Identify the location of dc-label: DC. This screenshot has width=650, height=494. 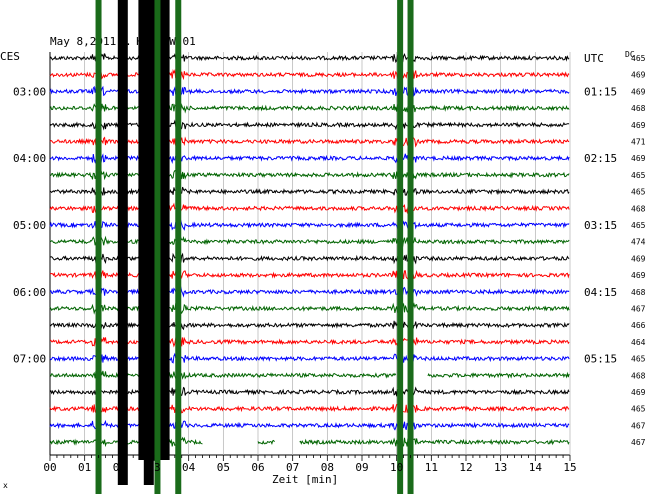
(630, 54).